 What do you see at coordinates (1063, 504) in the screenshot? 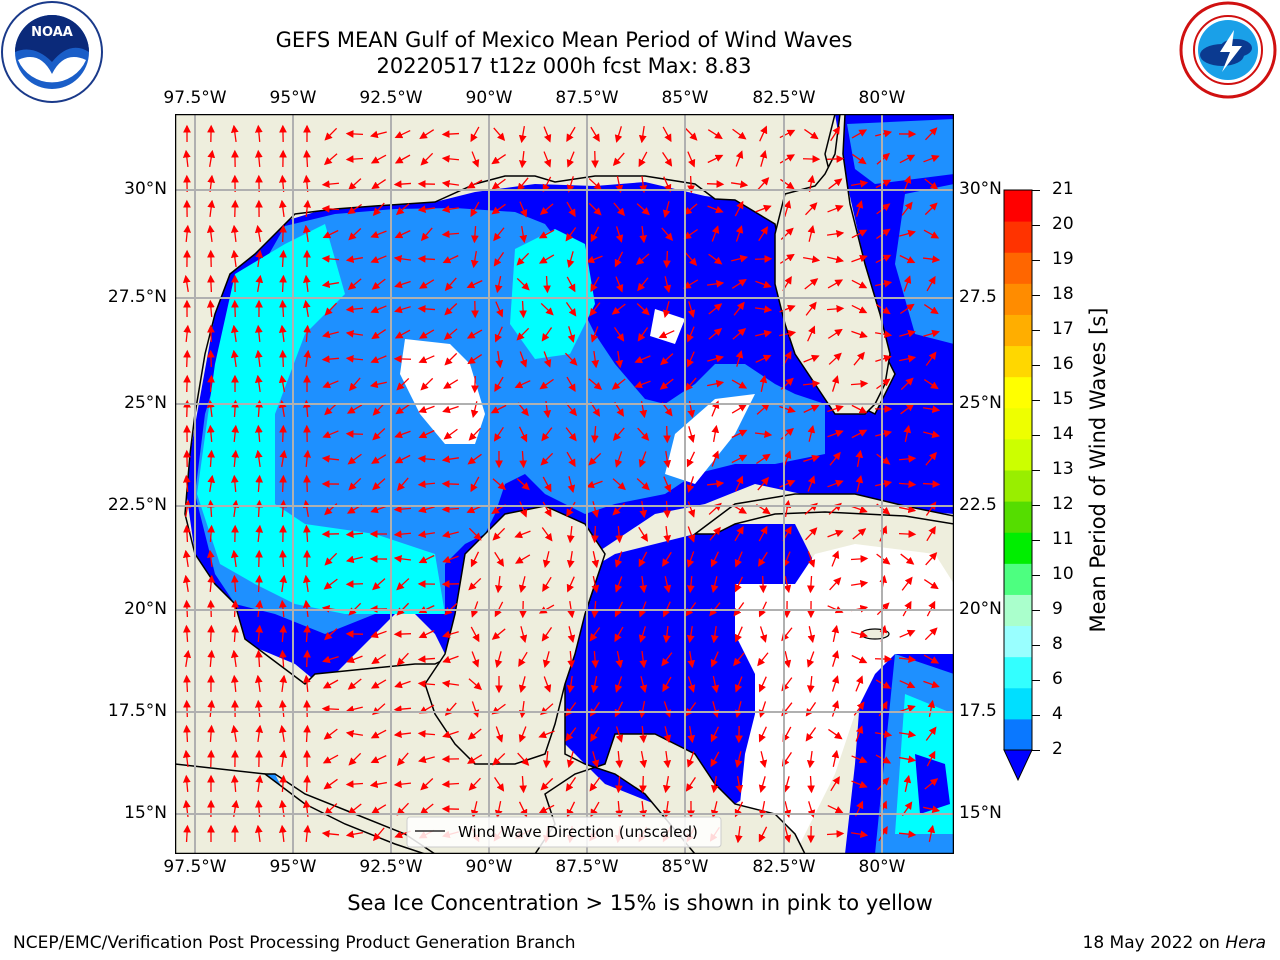
I see `colorbar-tick: 12` at bounding box center [1063, 504].